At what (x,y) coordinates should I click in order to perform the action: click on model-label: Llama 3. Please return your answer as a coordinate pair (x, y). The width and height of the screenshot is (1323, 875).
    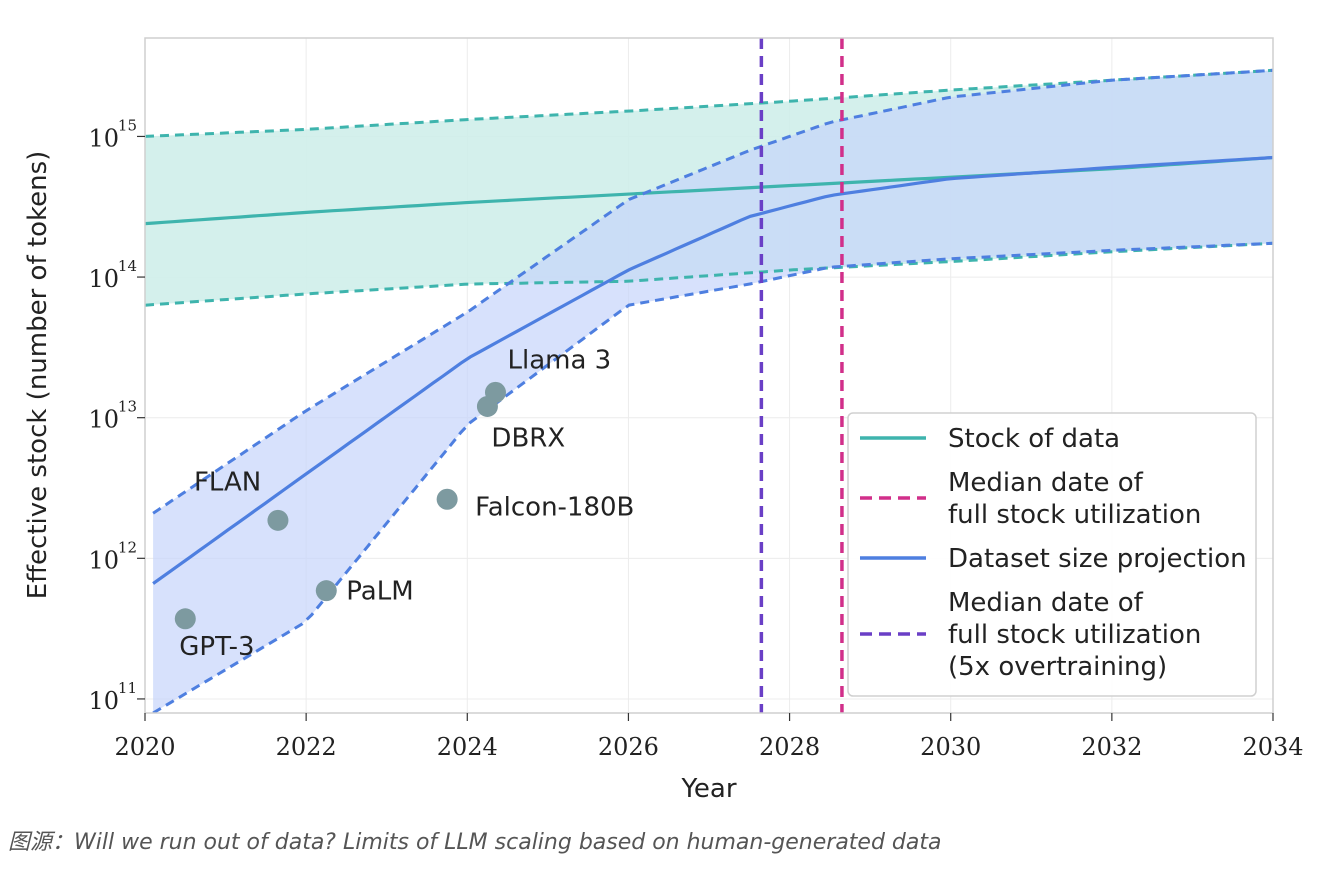
    Looking at the image, I should click on (559, 360).